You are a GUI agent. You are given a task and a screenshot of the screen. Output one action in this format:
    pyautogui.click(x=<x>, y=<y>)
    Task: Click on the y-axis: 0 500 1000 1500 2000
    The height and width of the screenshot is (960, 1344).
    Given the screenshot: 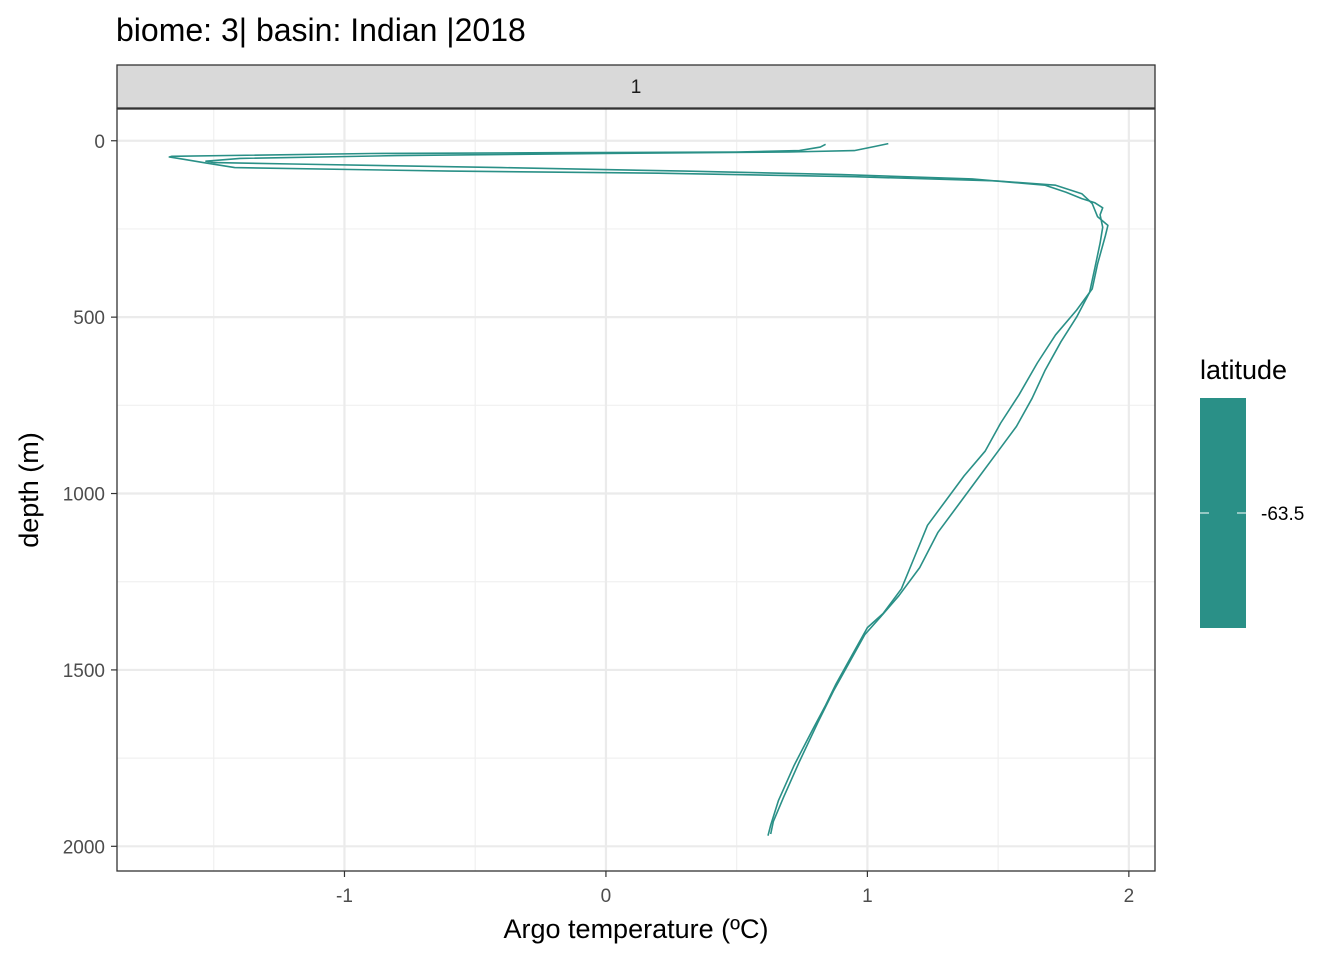 What is the action you would take?
    pyautogui.click(x=90, y=495)
    